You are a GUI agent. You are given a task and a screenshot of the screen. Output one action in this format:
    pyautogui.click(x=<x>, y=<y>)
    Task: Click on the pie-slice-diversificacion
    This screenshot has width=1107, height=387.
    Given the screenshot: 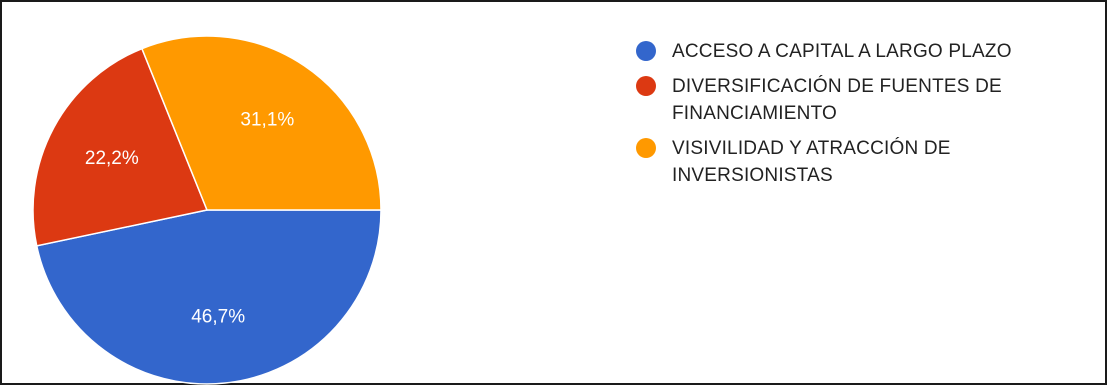 What is the action you would take?
    pyautogui.click(x=120, y=147)
    